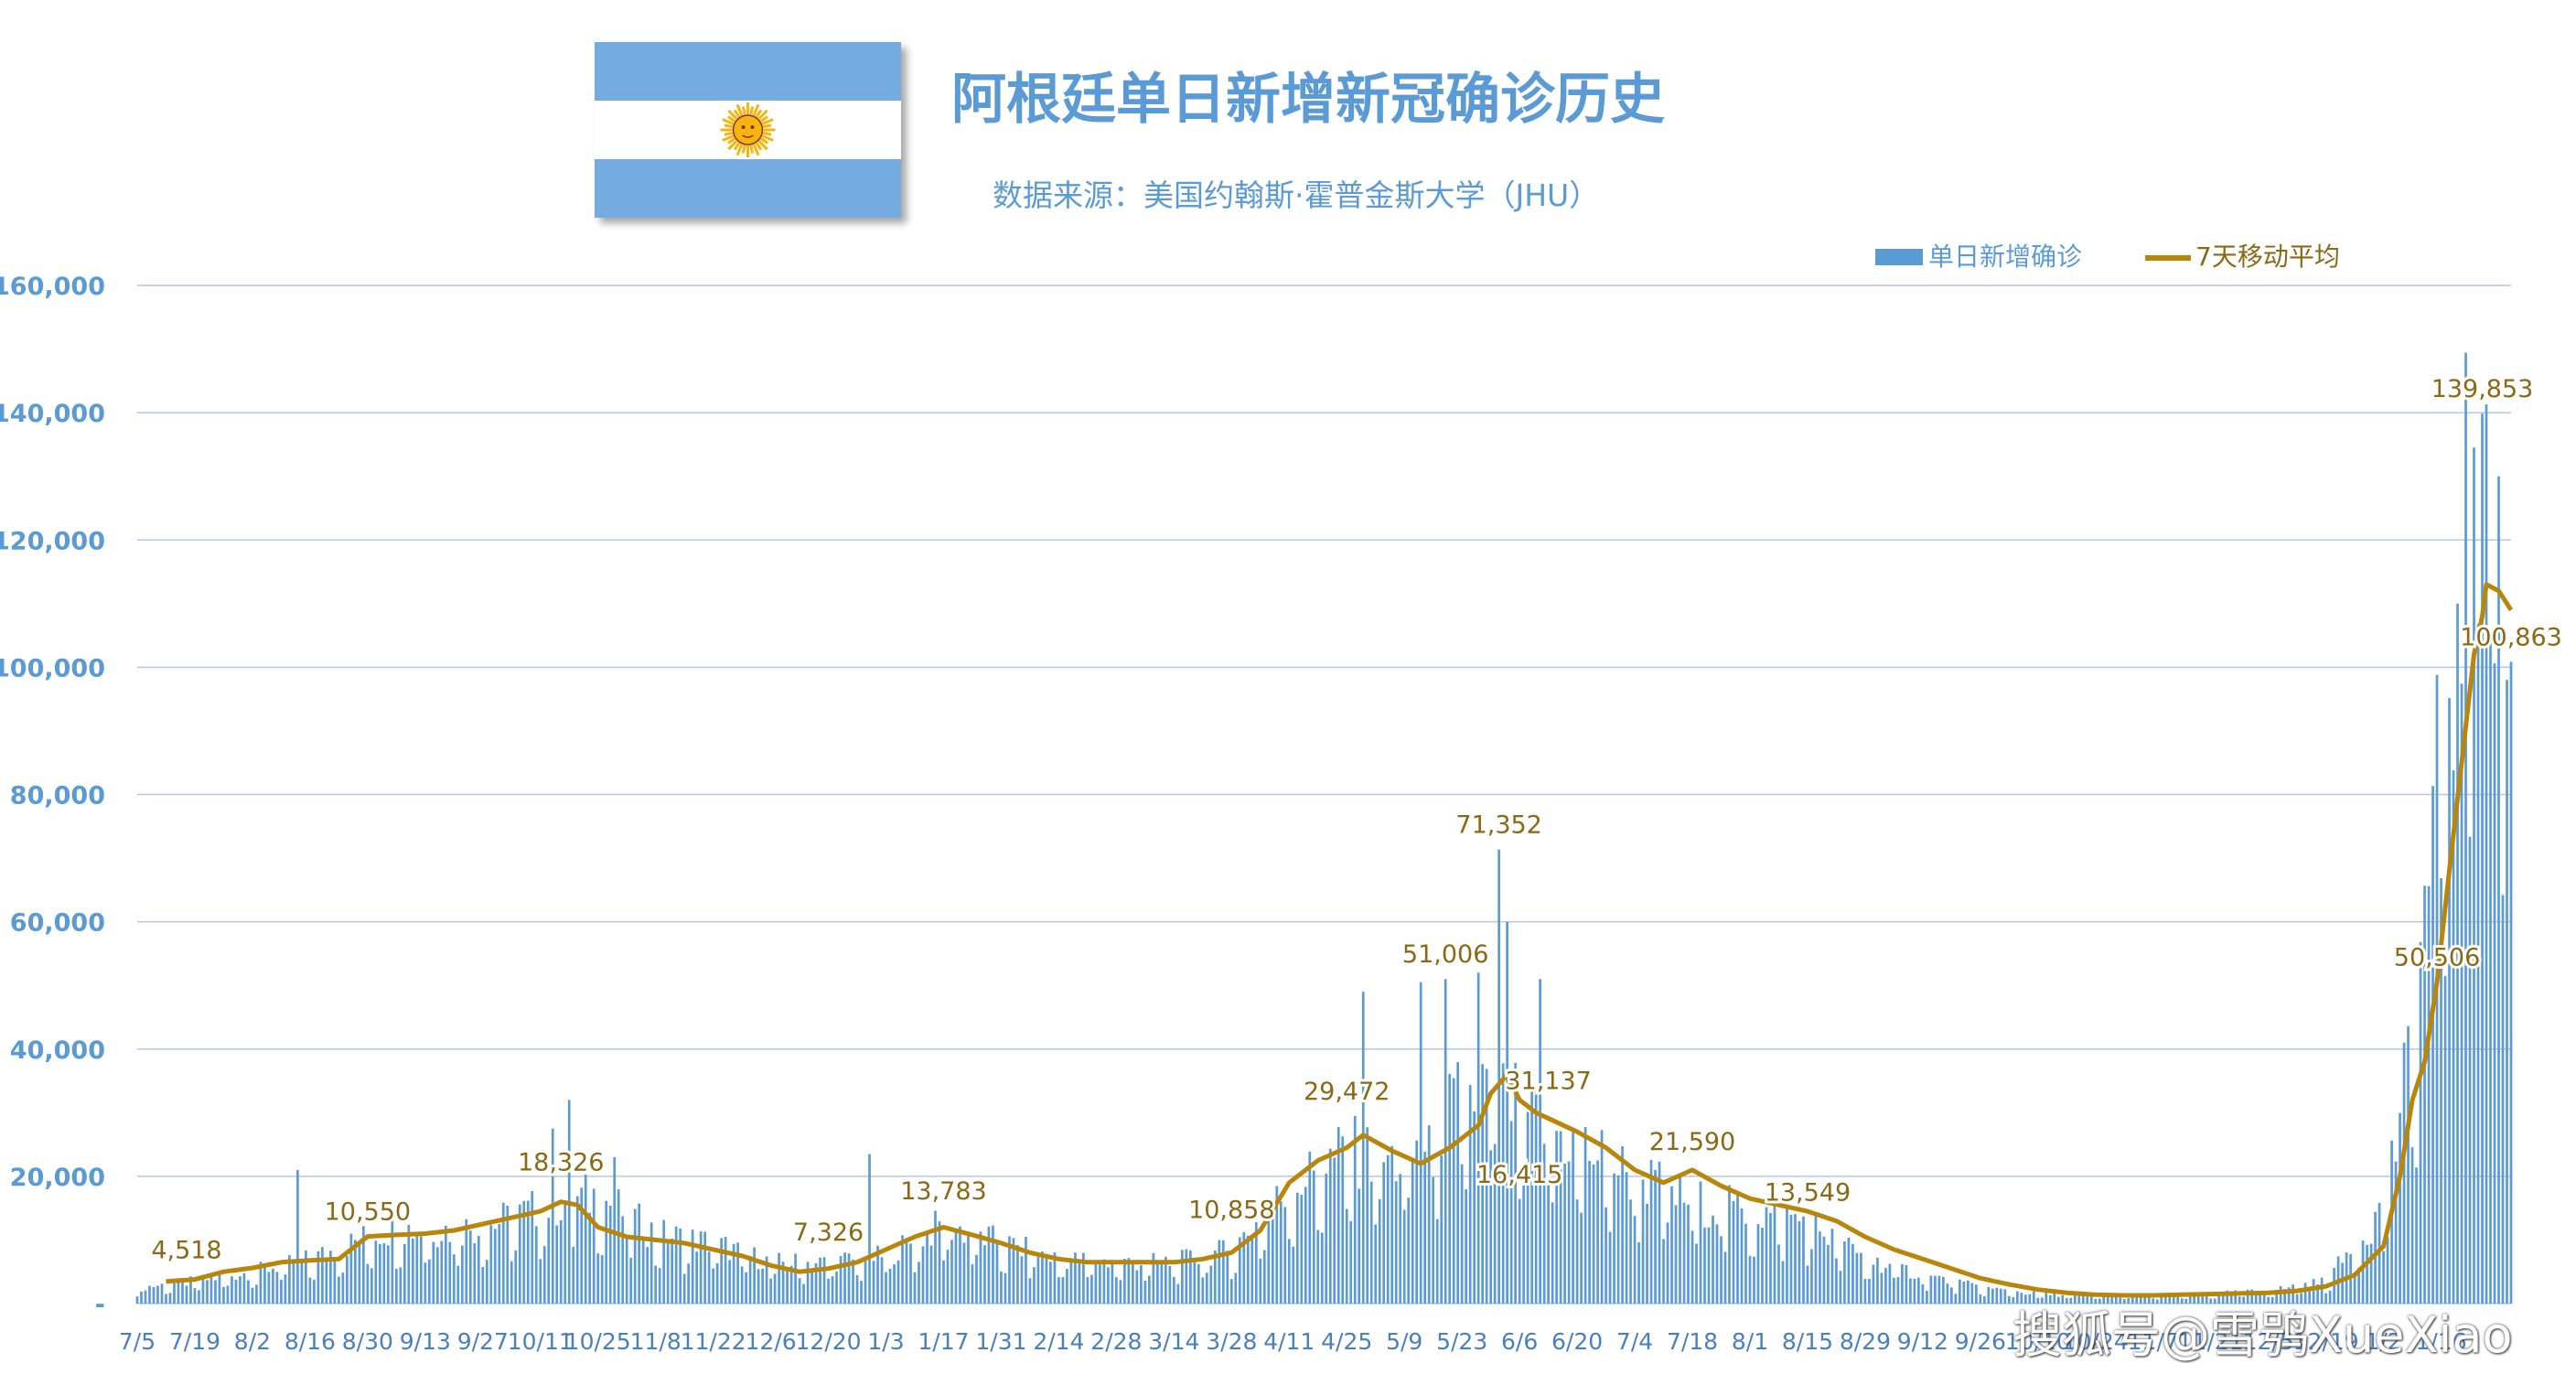 Image resolution: width=2576 pixels, height=1385 pixels. What do you see at coordinates (2211, 1341) in the screenshot?
I see `x-tick-label: 11/21` at bounding box center [2211, 1341].